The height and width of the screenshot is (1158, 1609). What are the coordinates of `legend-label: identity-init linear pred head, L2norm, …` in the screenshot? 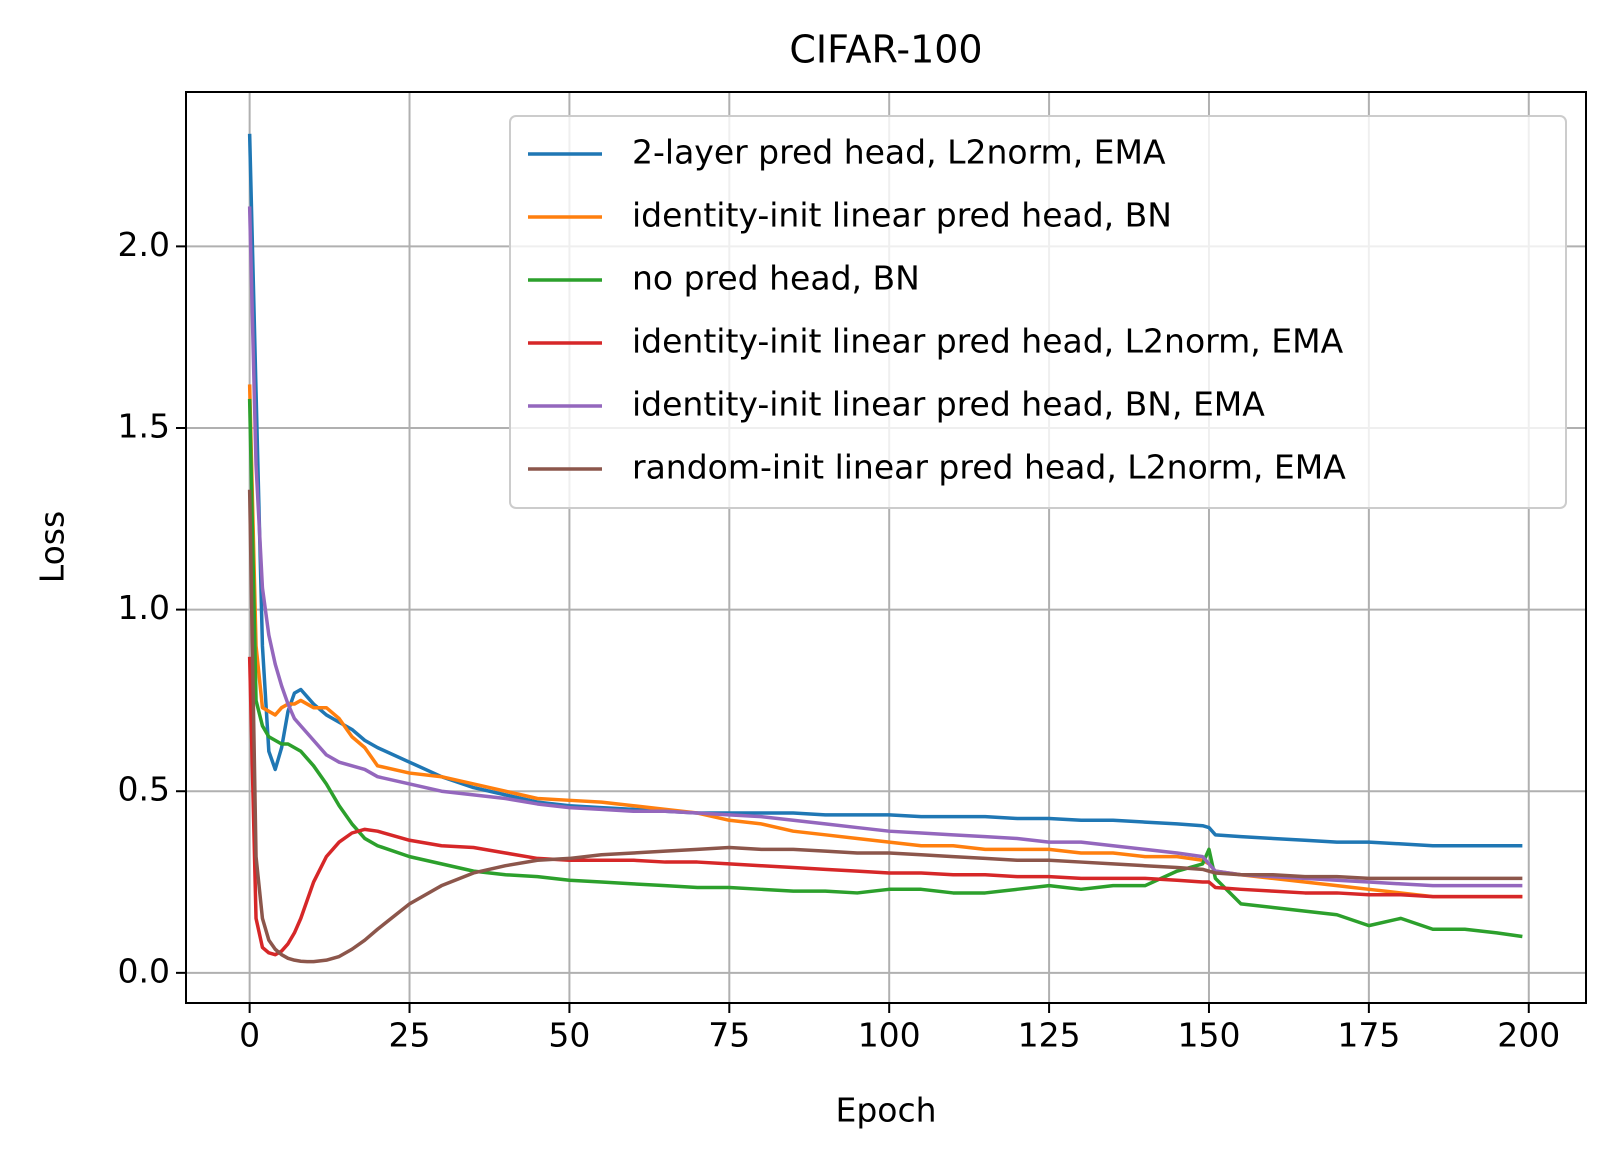 It's located at (988, 341).